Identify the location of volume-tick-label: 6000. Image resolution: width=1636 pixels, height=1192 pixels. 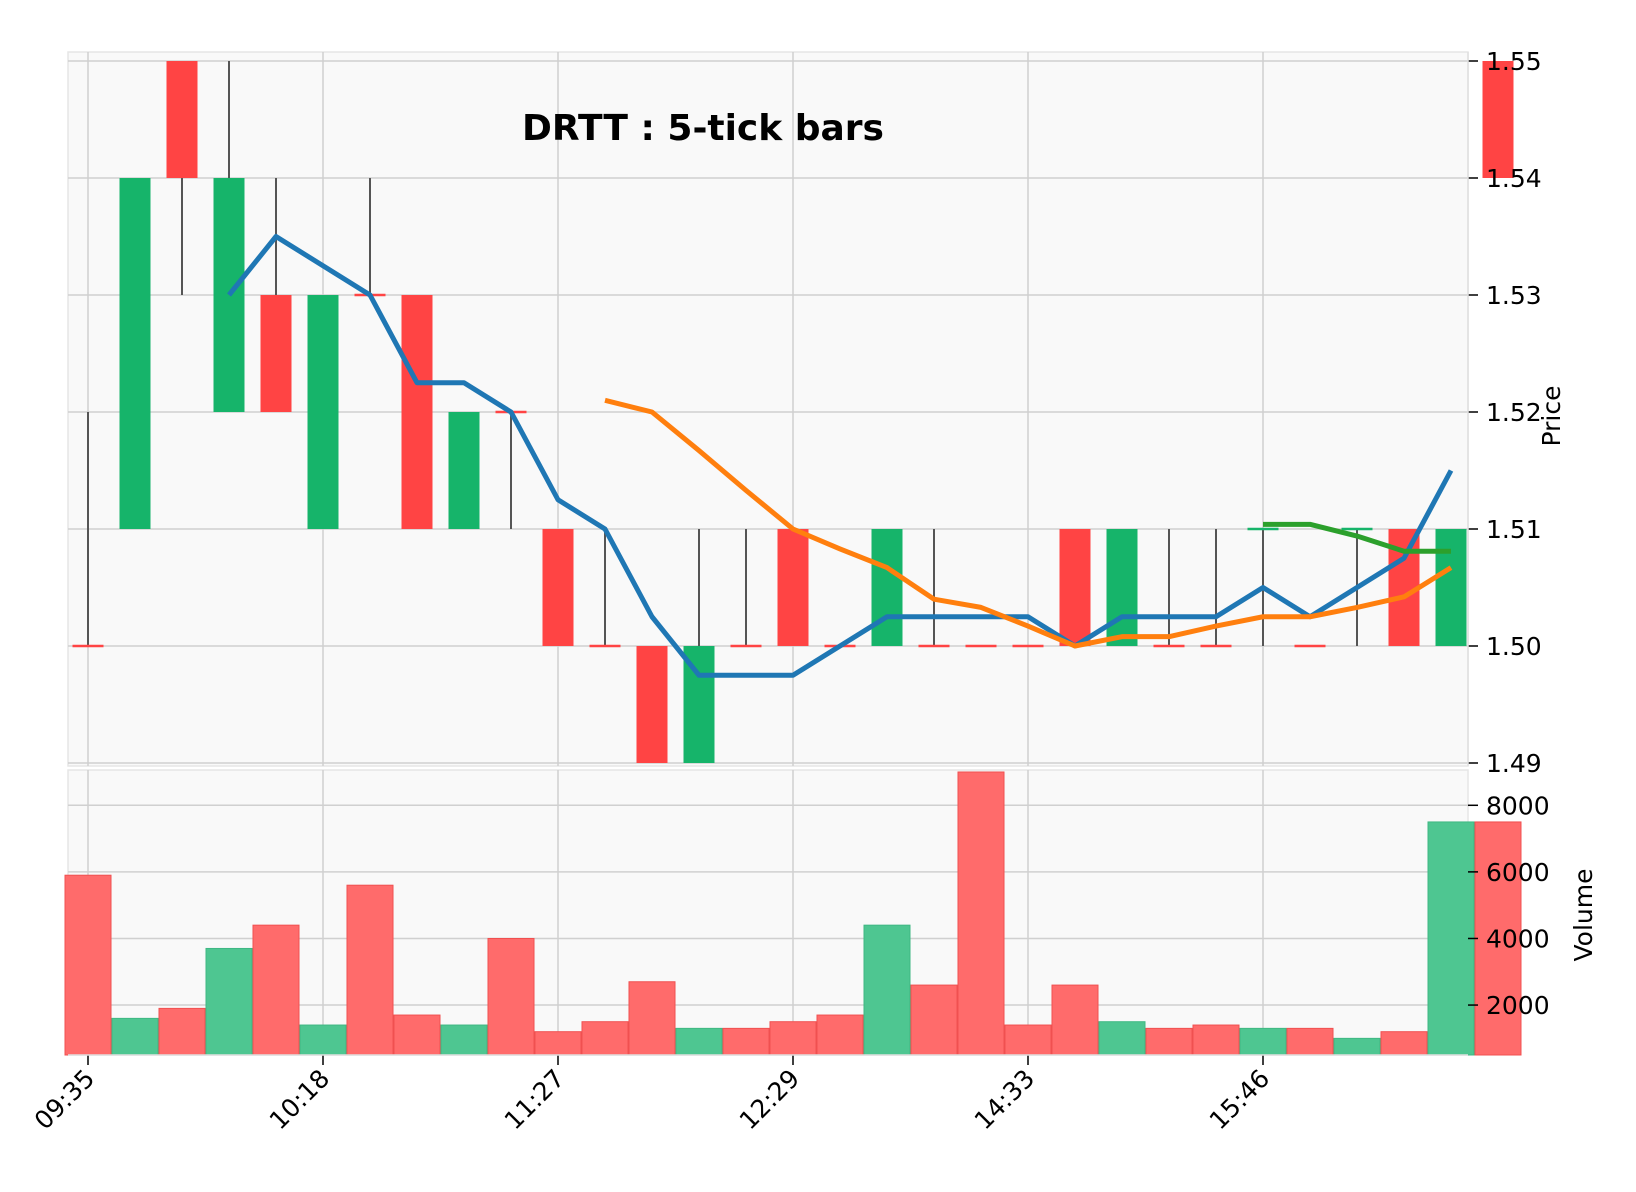
(1518, 872).